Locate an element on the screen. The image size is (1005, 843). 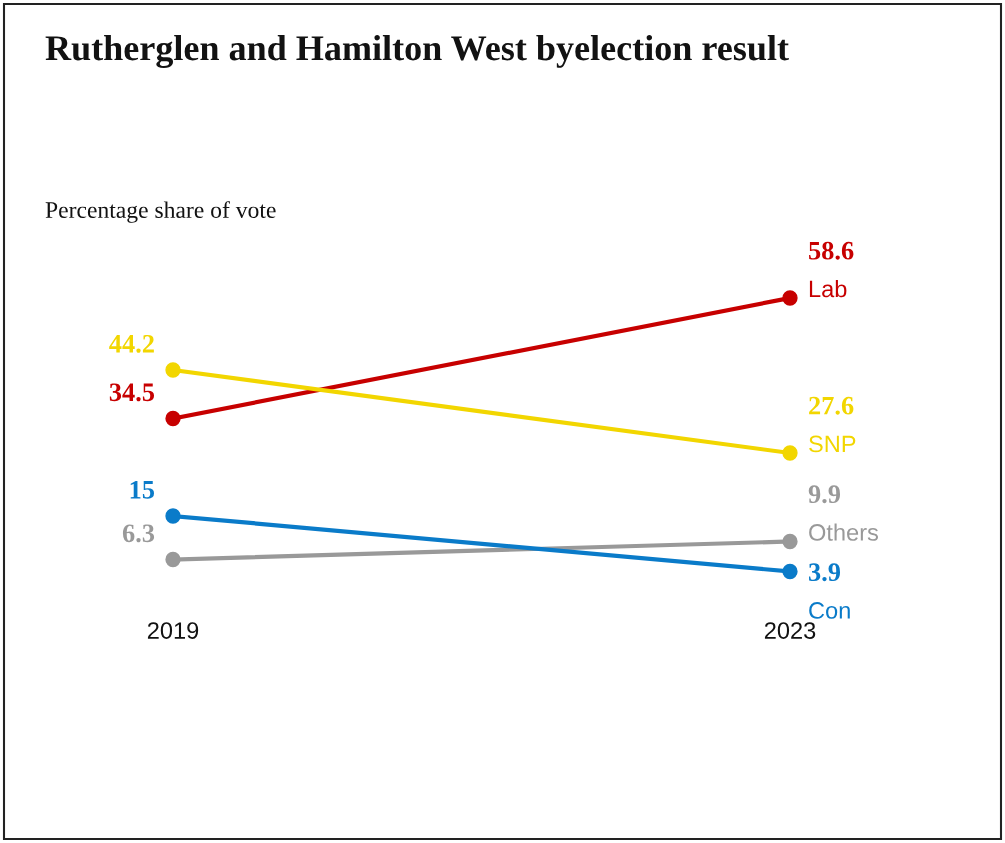
chart-title: Rutherglen and Hamilton West byelection result is located at coordinates (417, 52).